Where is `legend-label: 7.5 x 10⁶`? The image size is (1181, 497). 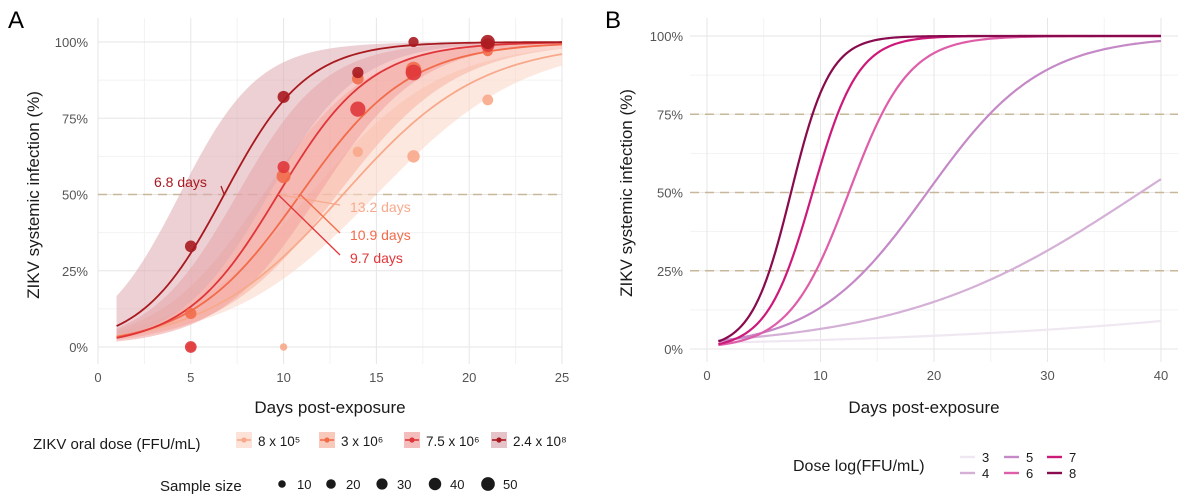 legend-label: 7.5 x 10⁶ is located at coordinates (453, 441).